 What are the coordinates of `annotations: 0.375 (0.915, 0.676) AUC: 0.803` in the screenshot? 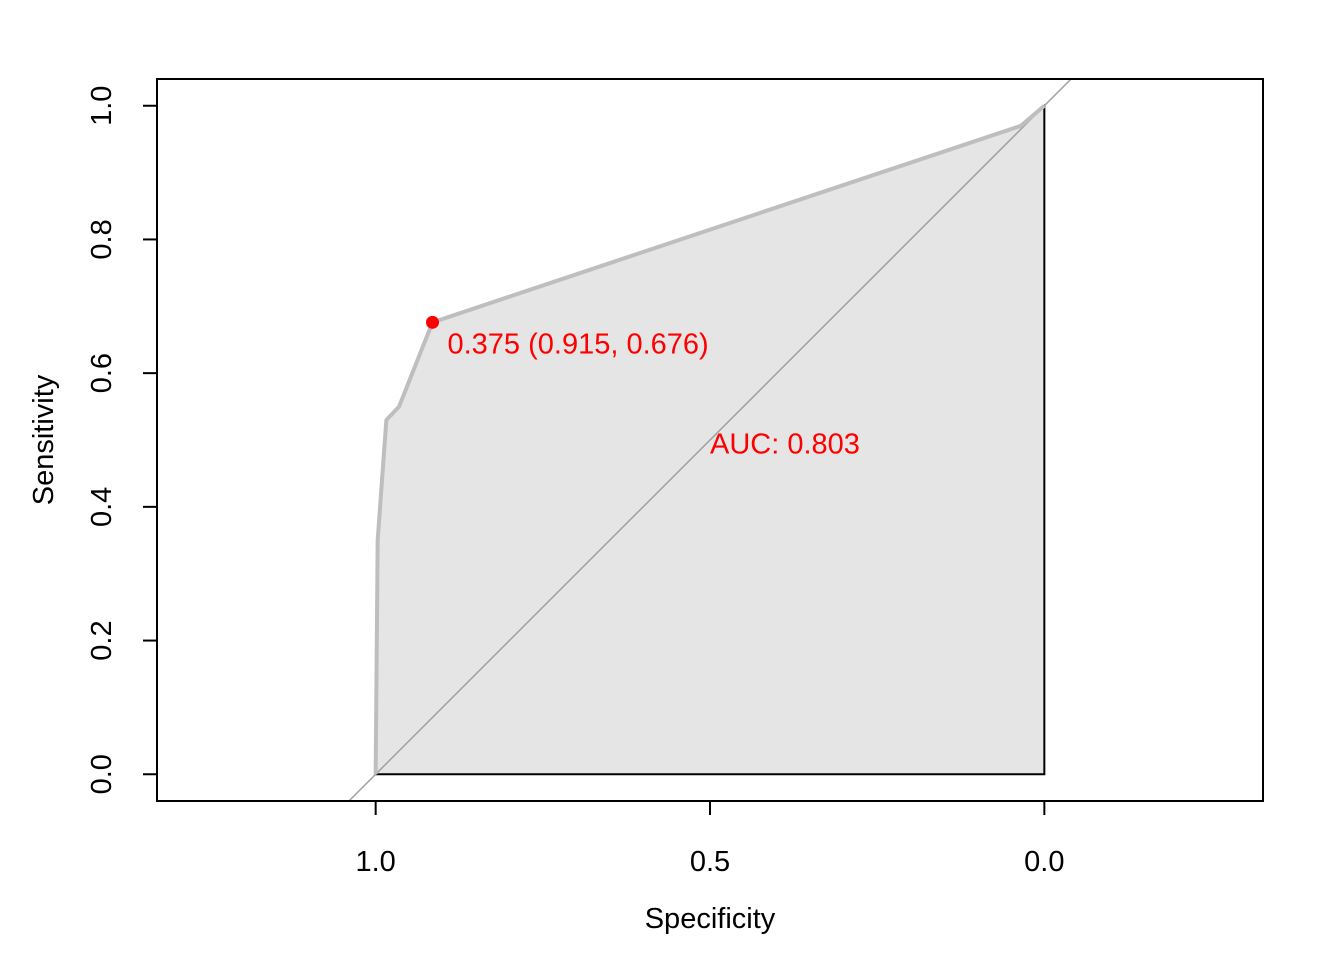 It's located at (653, 394).